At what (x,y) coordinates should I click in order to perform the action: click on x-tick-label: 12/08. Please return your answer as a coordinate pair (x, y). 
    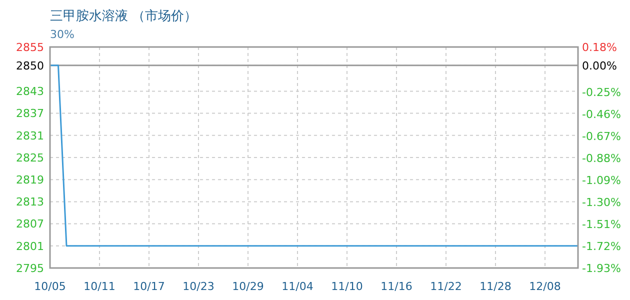
    Looking at the image, I should click on (545, 286).